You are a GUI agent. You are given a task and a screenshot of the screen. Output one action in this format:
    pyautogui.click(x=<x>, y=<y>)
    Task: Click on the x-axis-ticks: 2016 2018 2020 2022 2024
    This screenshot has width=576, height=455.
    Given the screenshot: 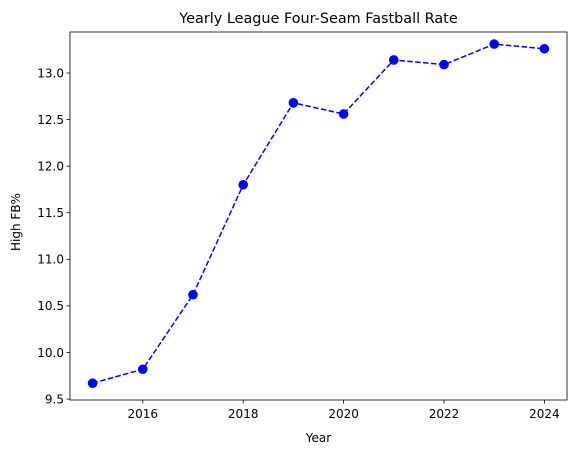 What is the action you would take?
    pyautogui.click(x=344, y=410)
    